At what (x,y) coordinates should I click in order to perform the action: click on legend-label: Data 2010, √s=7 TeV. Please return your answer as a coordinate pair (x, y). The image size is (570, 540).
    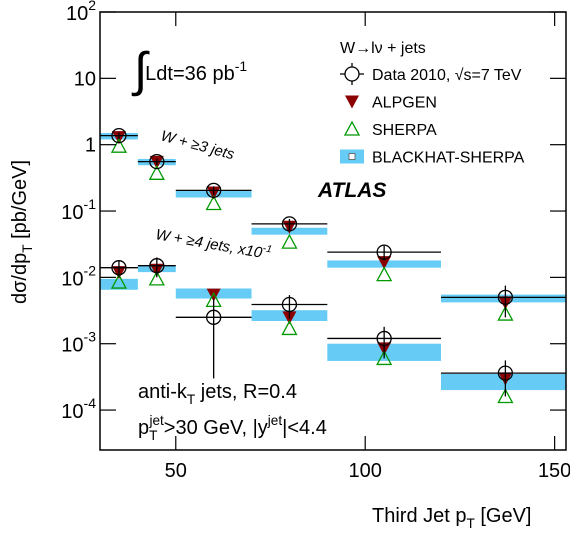
    Looking at the image, I should click on (447, 75).